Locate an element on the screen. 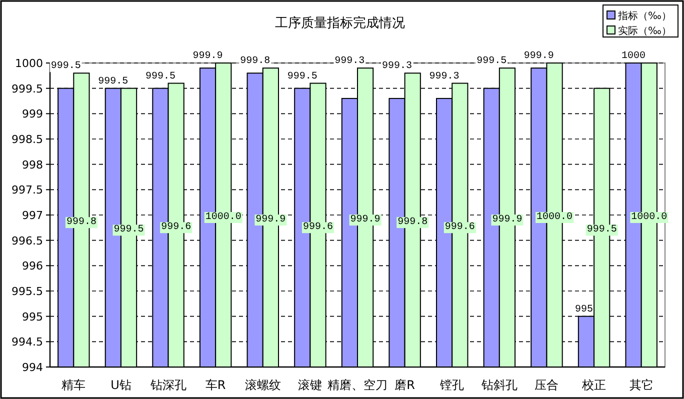 Image resolution: width=684 pixels, height=399 pixels. y-tick-label: 994.5 is located at coordinates (27, 342).